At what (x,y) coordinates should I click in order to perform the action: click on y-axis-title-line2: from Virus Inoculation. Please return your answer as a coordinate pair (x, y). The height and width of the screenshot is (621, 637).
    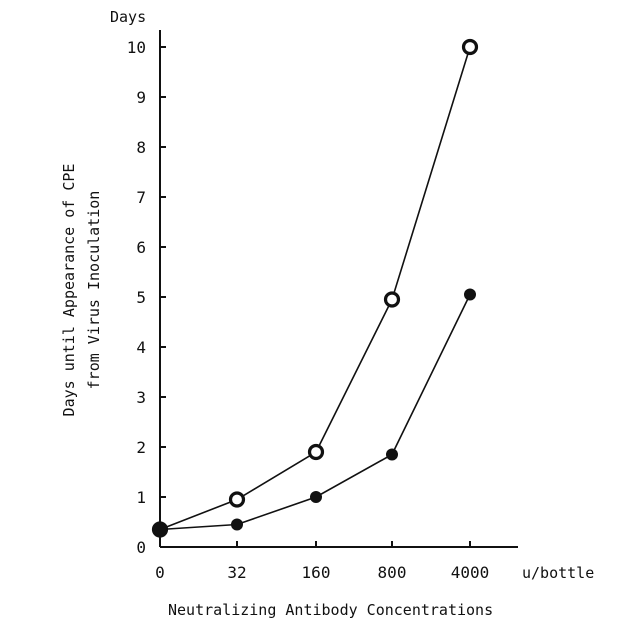
    Looking at the image, I should click on (94, 290).